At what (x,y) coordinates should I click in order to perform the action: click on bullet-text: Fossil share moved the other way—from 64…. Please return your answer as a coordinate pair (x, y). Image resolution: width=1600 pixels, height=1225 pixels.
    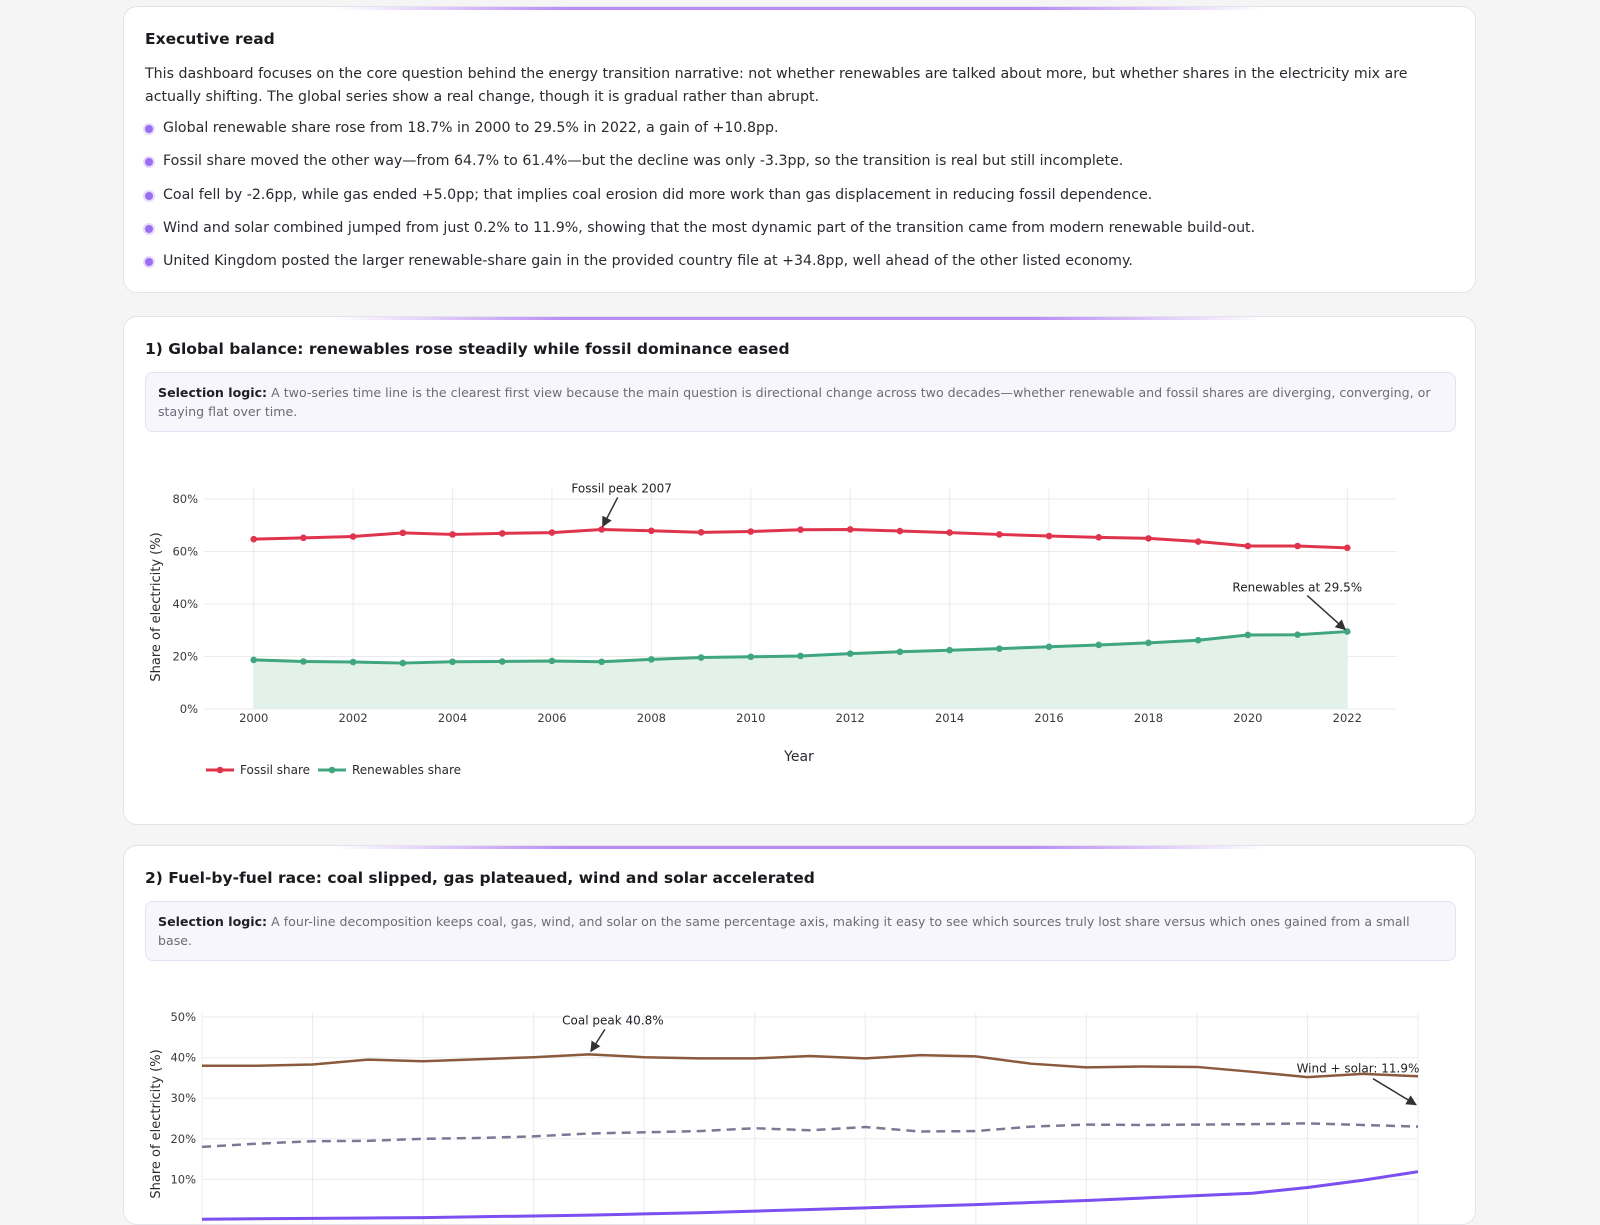
    Looking at the image, I should click on (643, 161).